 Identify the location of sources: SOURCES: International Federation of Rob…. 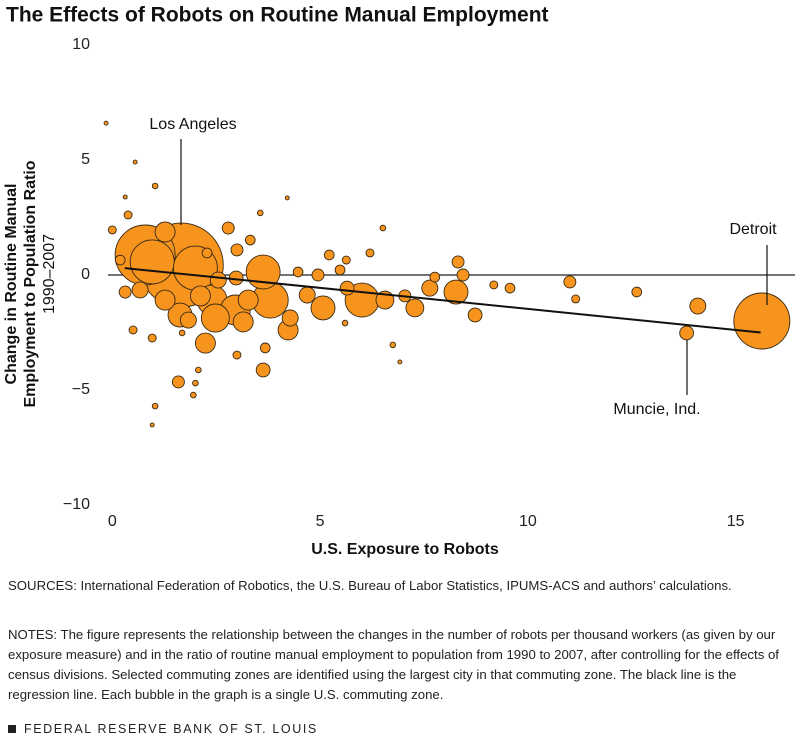
(370, 585).